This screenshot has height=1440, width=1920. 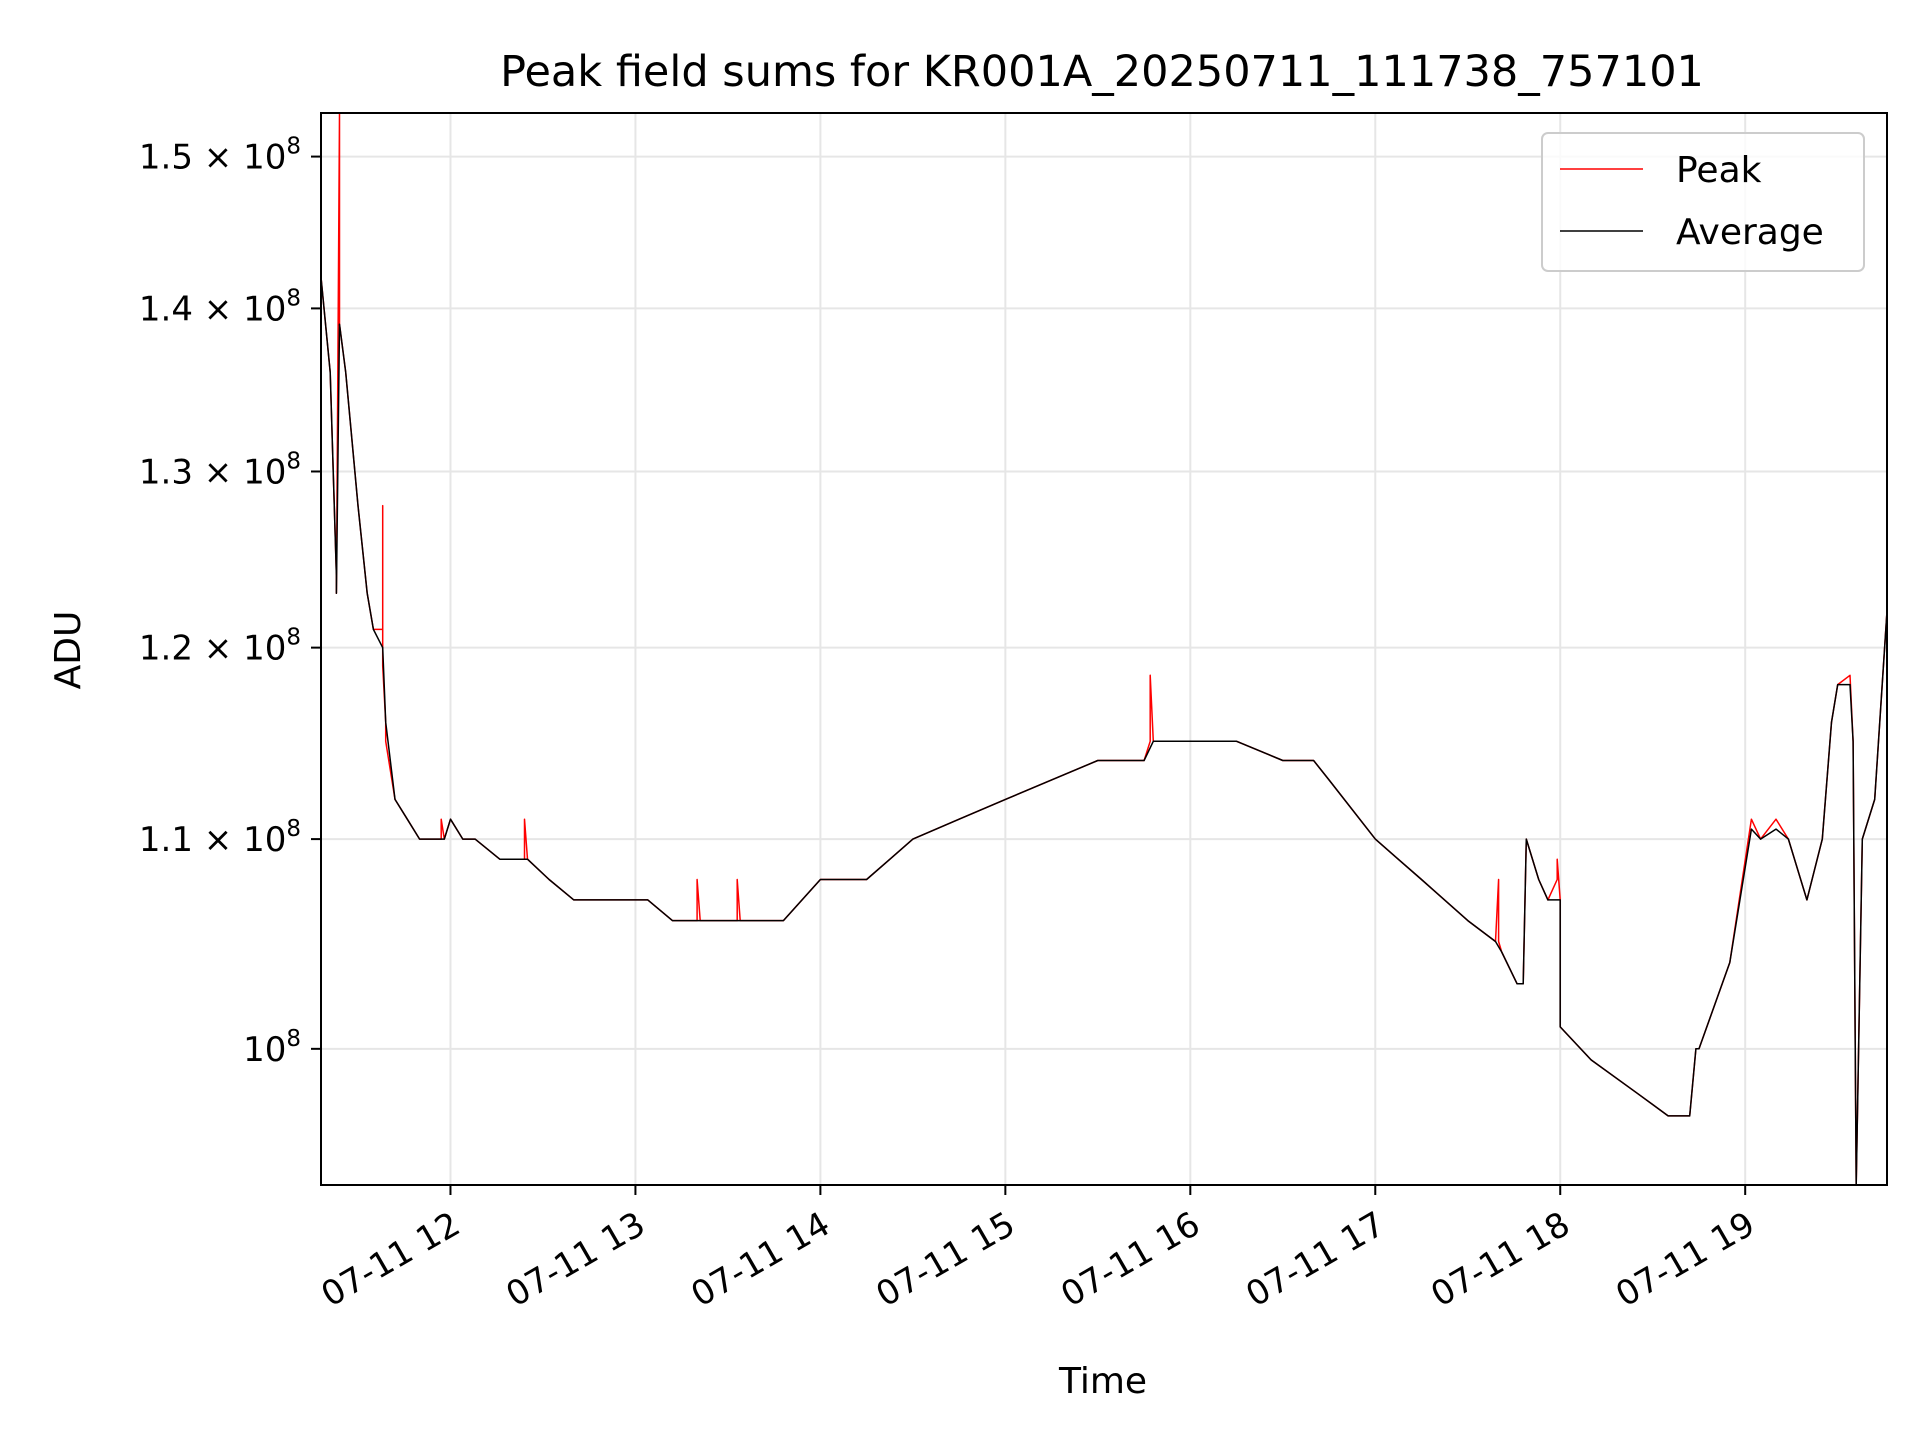 I want to click on y-tick-label: 1.4 × 108, so click(x=220, y=307).